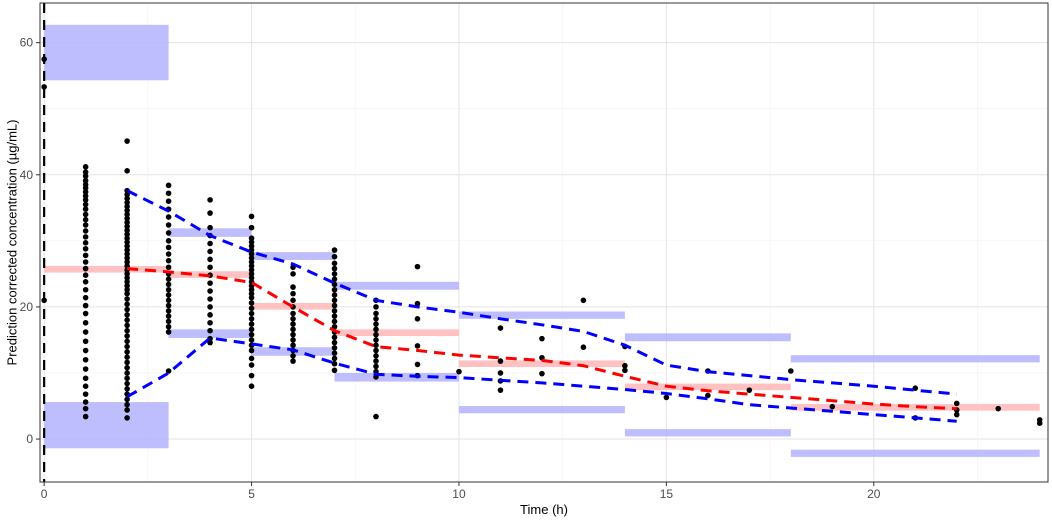  Describe the element at coordinates (27, 175) in the screenshot. I see `y-tick-label: 40` at that location.